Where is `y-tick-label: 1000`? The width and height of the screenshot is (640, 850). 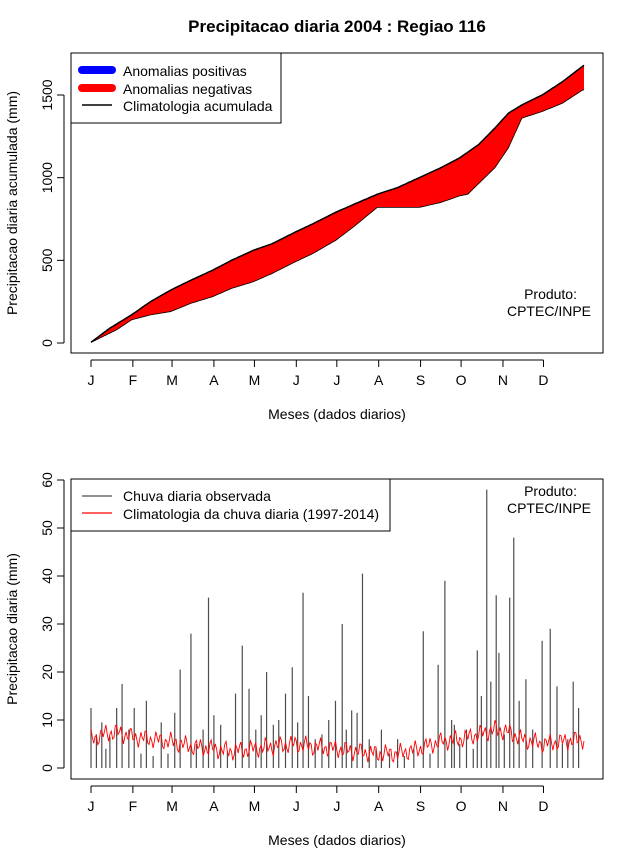 y-tick-label: 1000 is located at coordinates (47, 177).